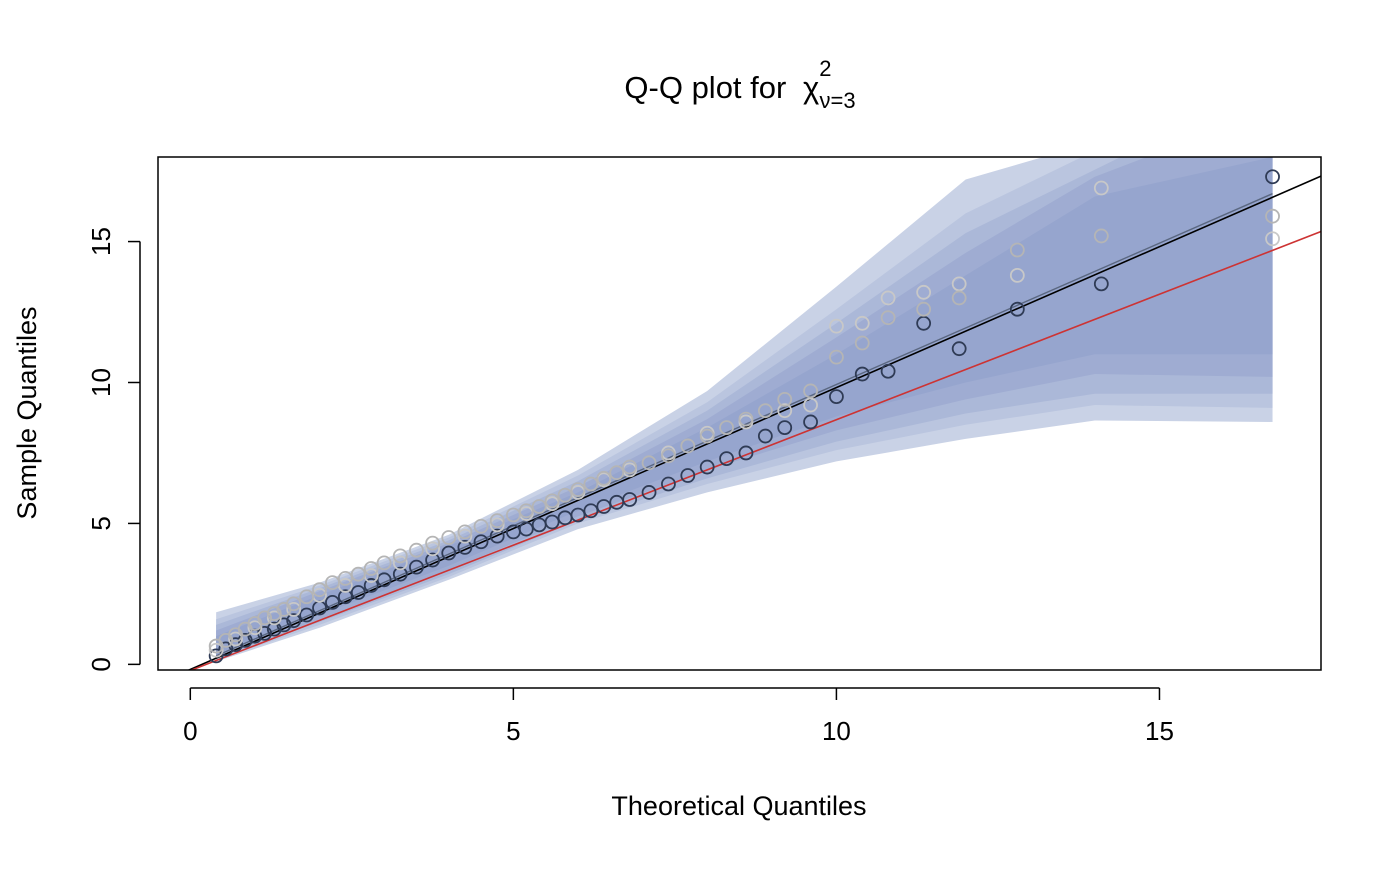 The height and width of the screenshot is (871, 1400). Describe the element at coordinates (837, 100) in the screenshot. I see `chart-title-subscript: ν=3` at that location.